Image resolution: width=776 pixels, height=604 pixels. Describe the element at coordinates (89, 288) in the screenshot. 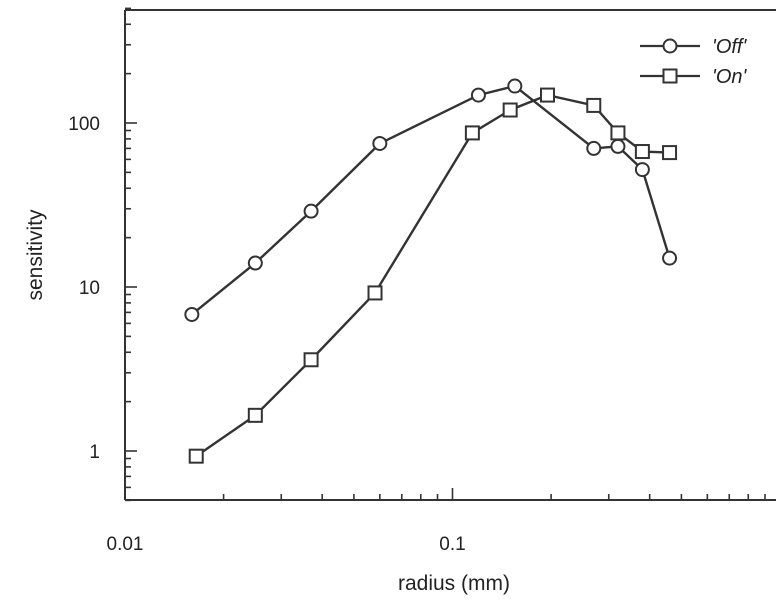

I see `y-tick-label: 10` at that location.